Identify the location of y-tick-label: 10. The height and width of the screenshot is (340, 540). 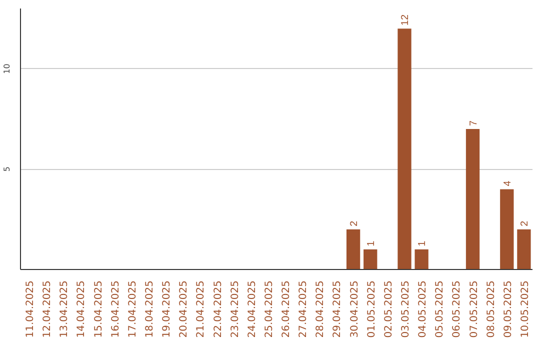
(7, 69).